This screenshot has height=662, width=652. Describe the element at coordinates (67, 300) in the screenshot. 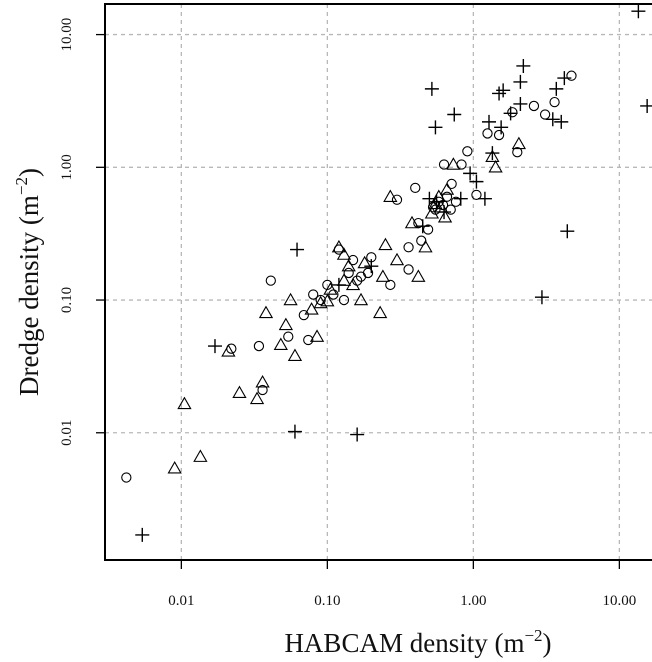

I see `y-tick-label: 0.10` at that location.